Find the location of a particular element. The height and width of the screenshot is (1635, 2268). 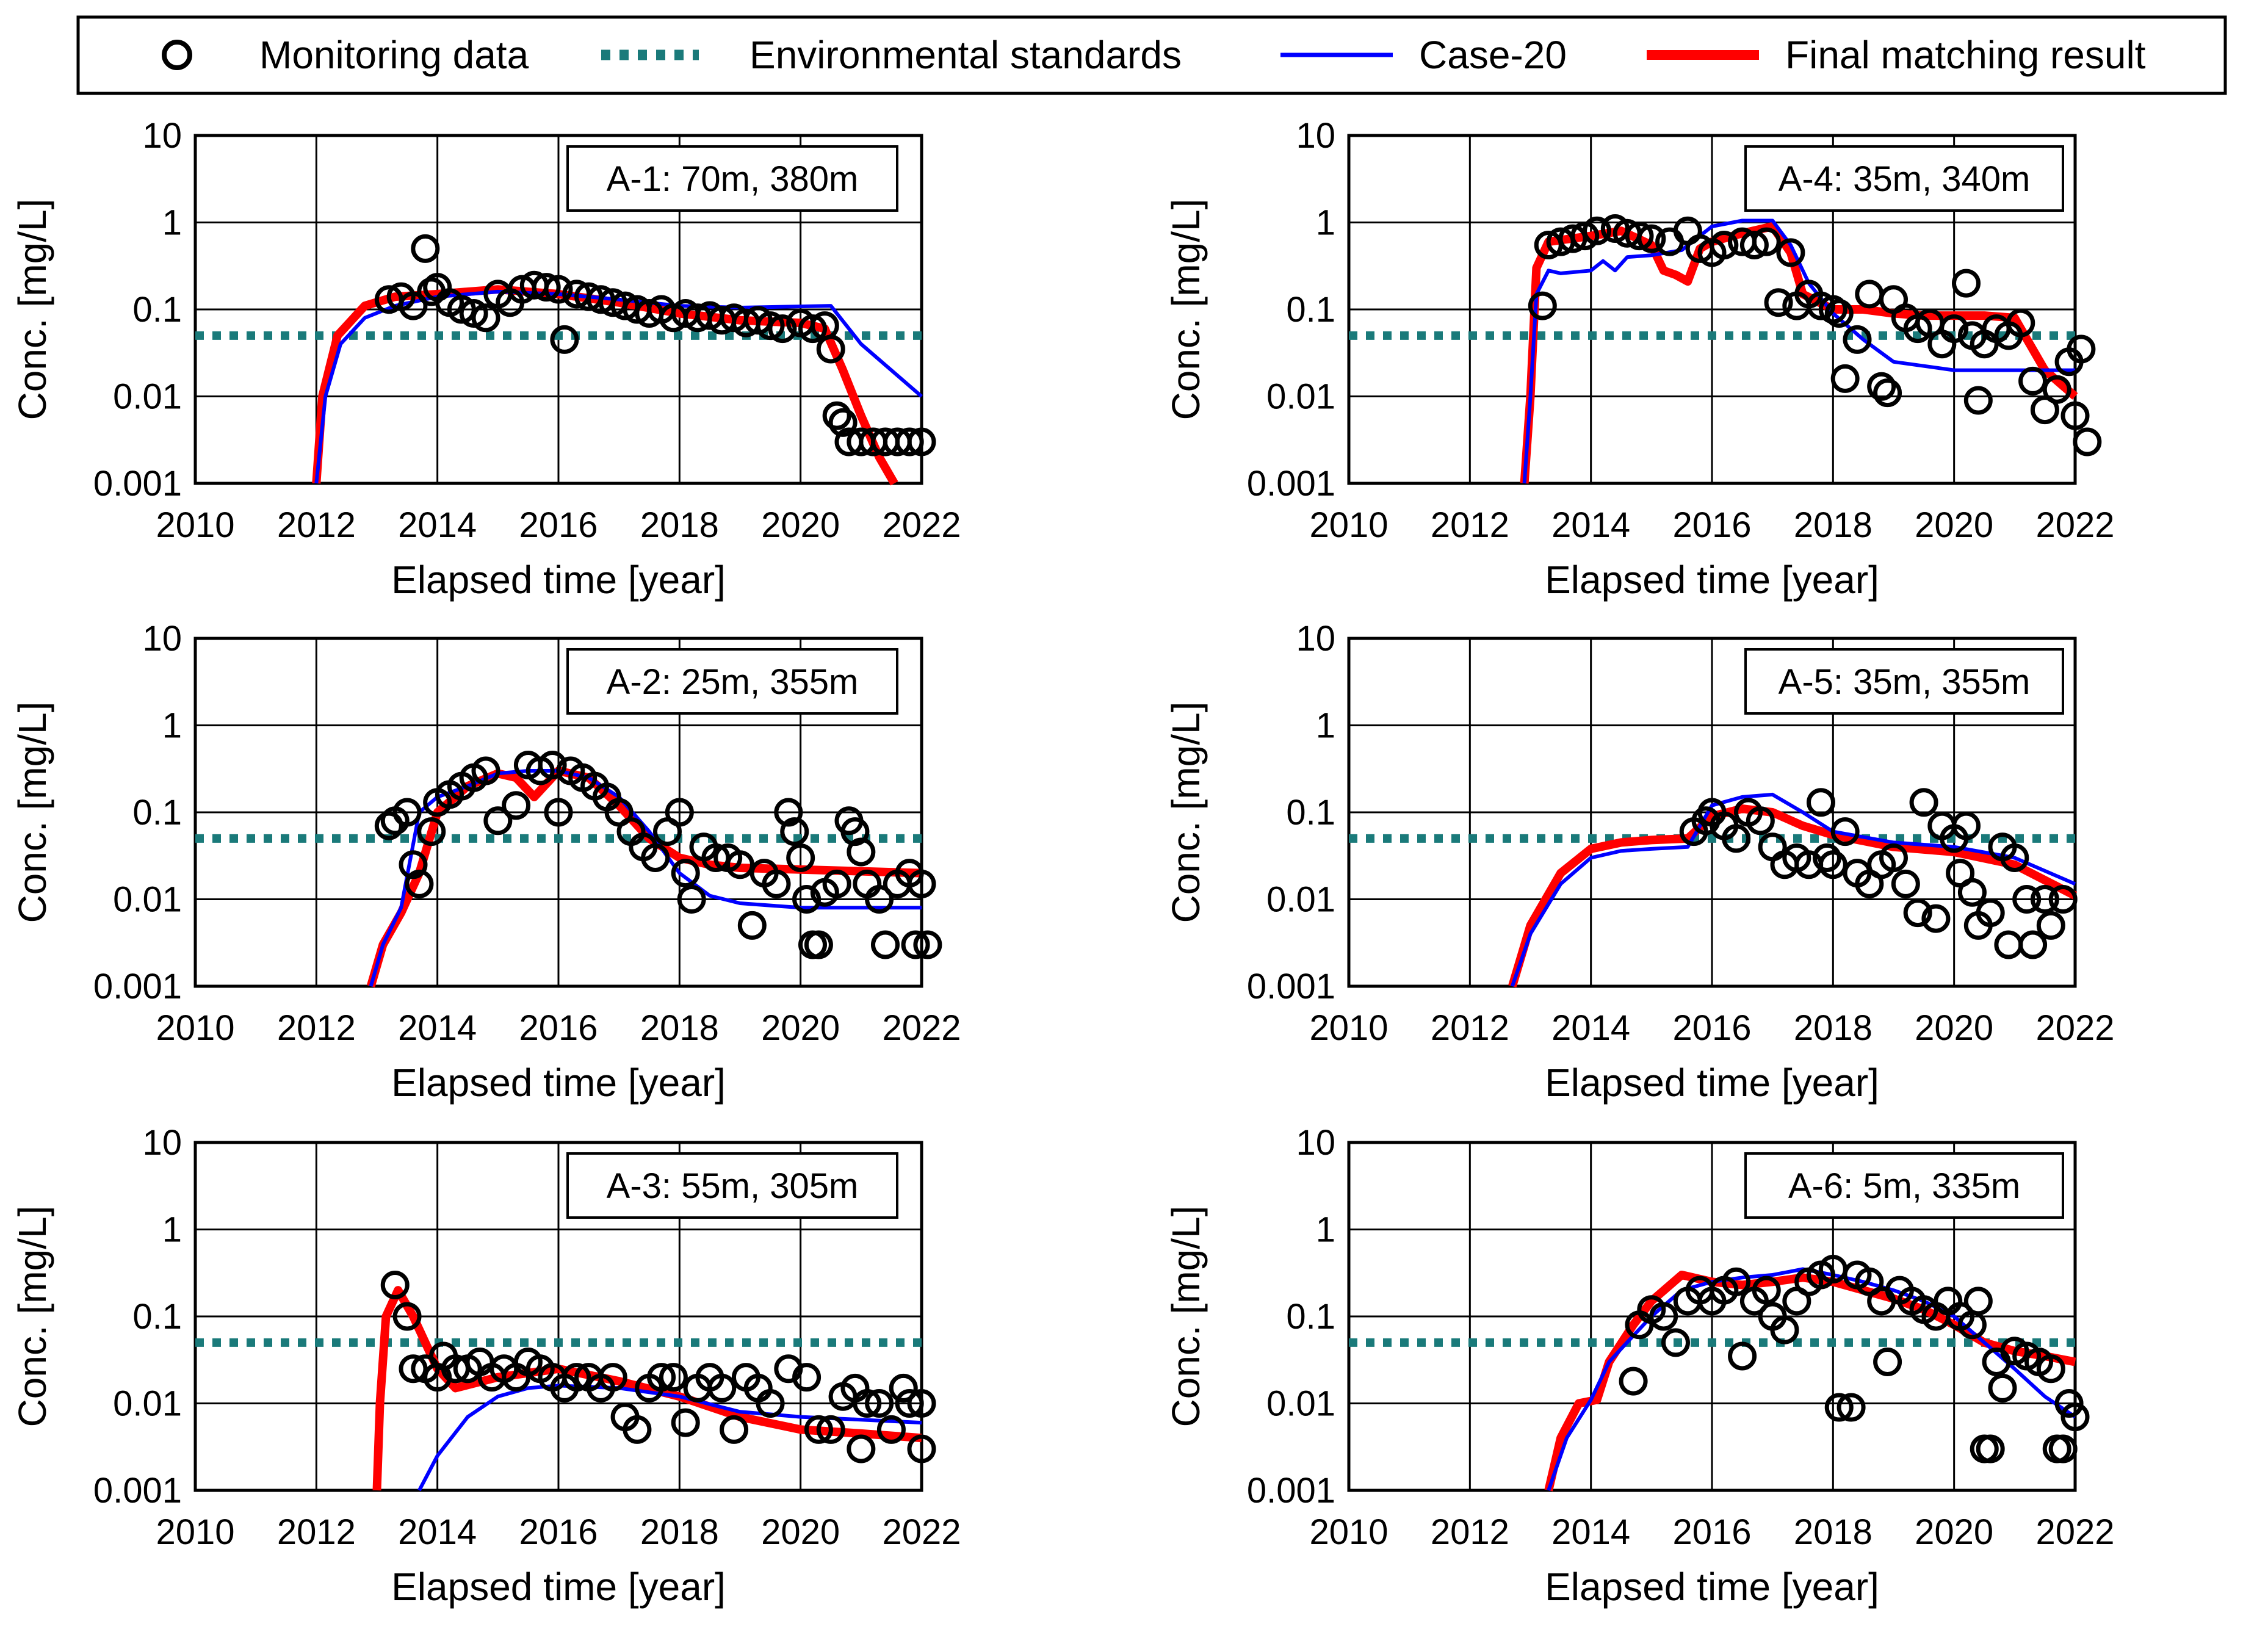

final-matching-line is located at coordinates (605, 386).